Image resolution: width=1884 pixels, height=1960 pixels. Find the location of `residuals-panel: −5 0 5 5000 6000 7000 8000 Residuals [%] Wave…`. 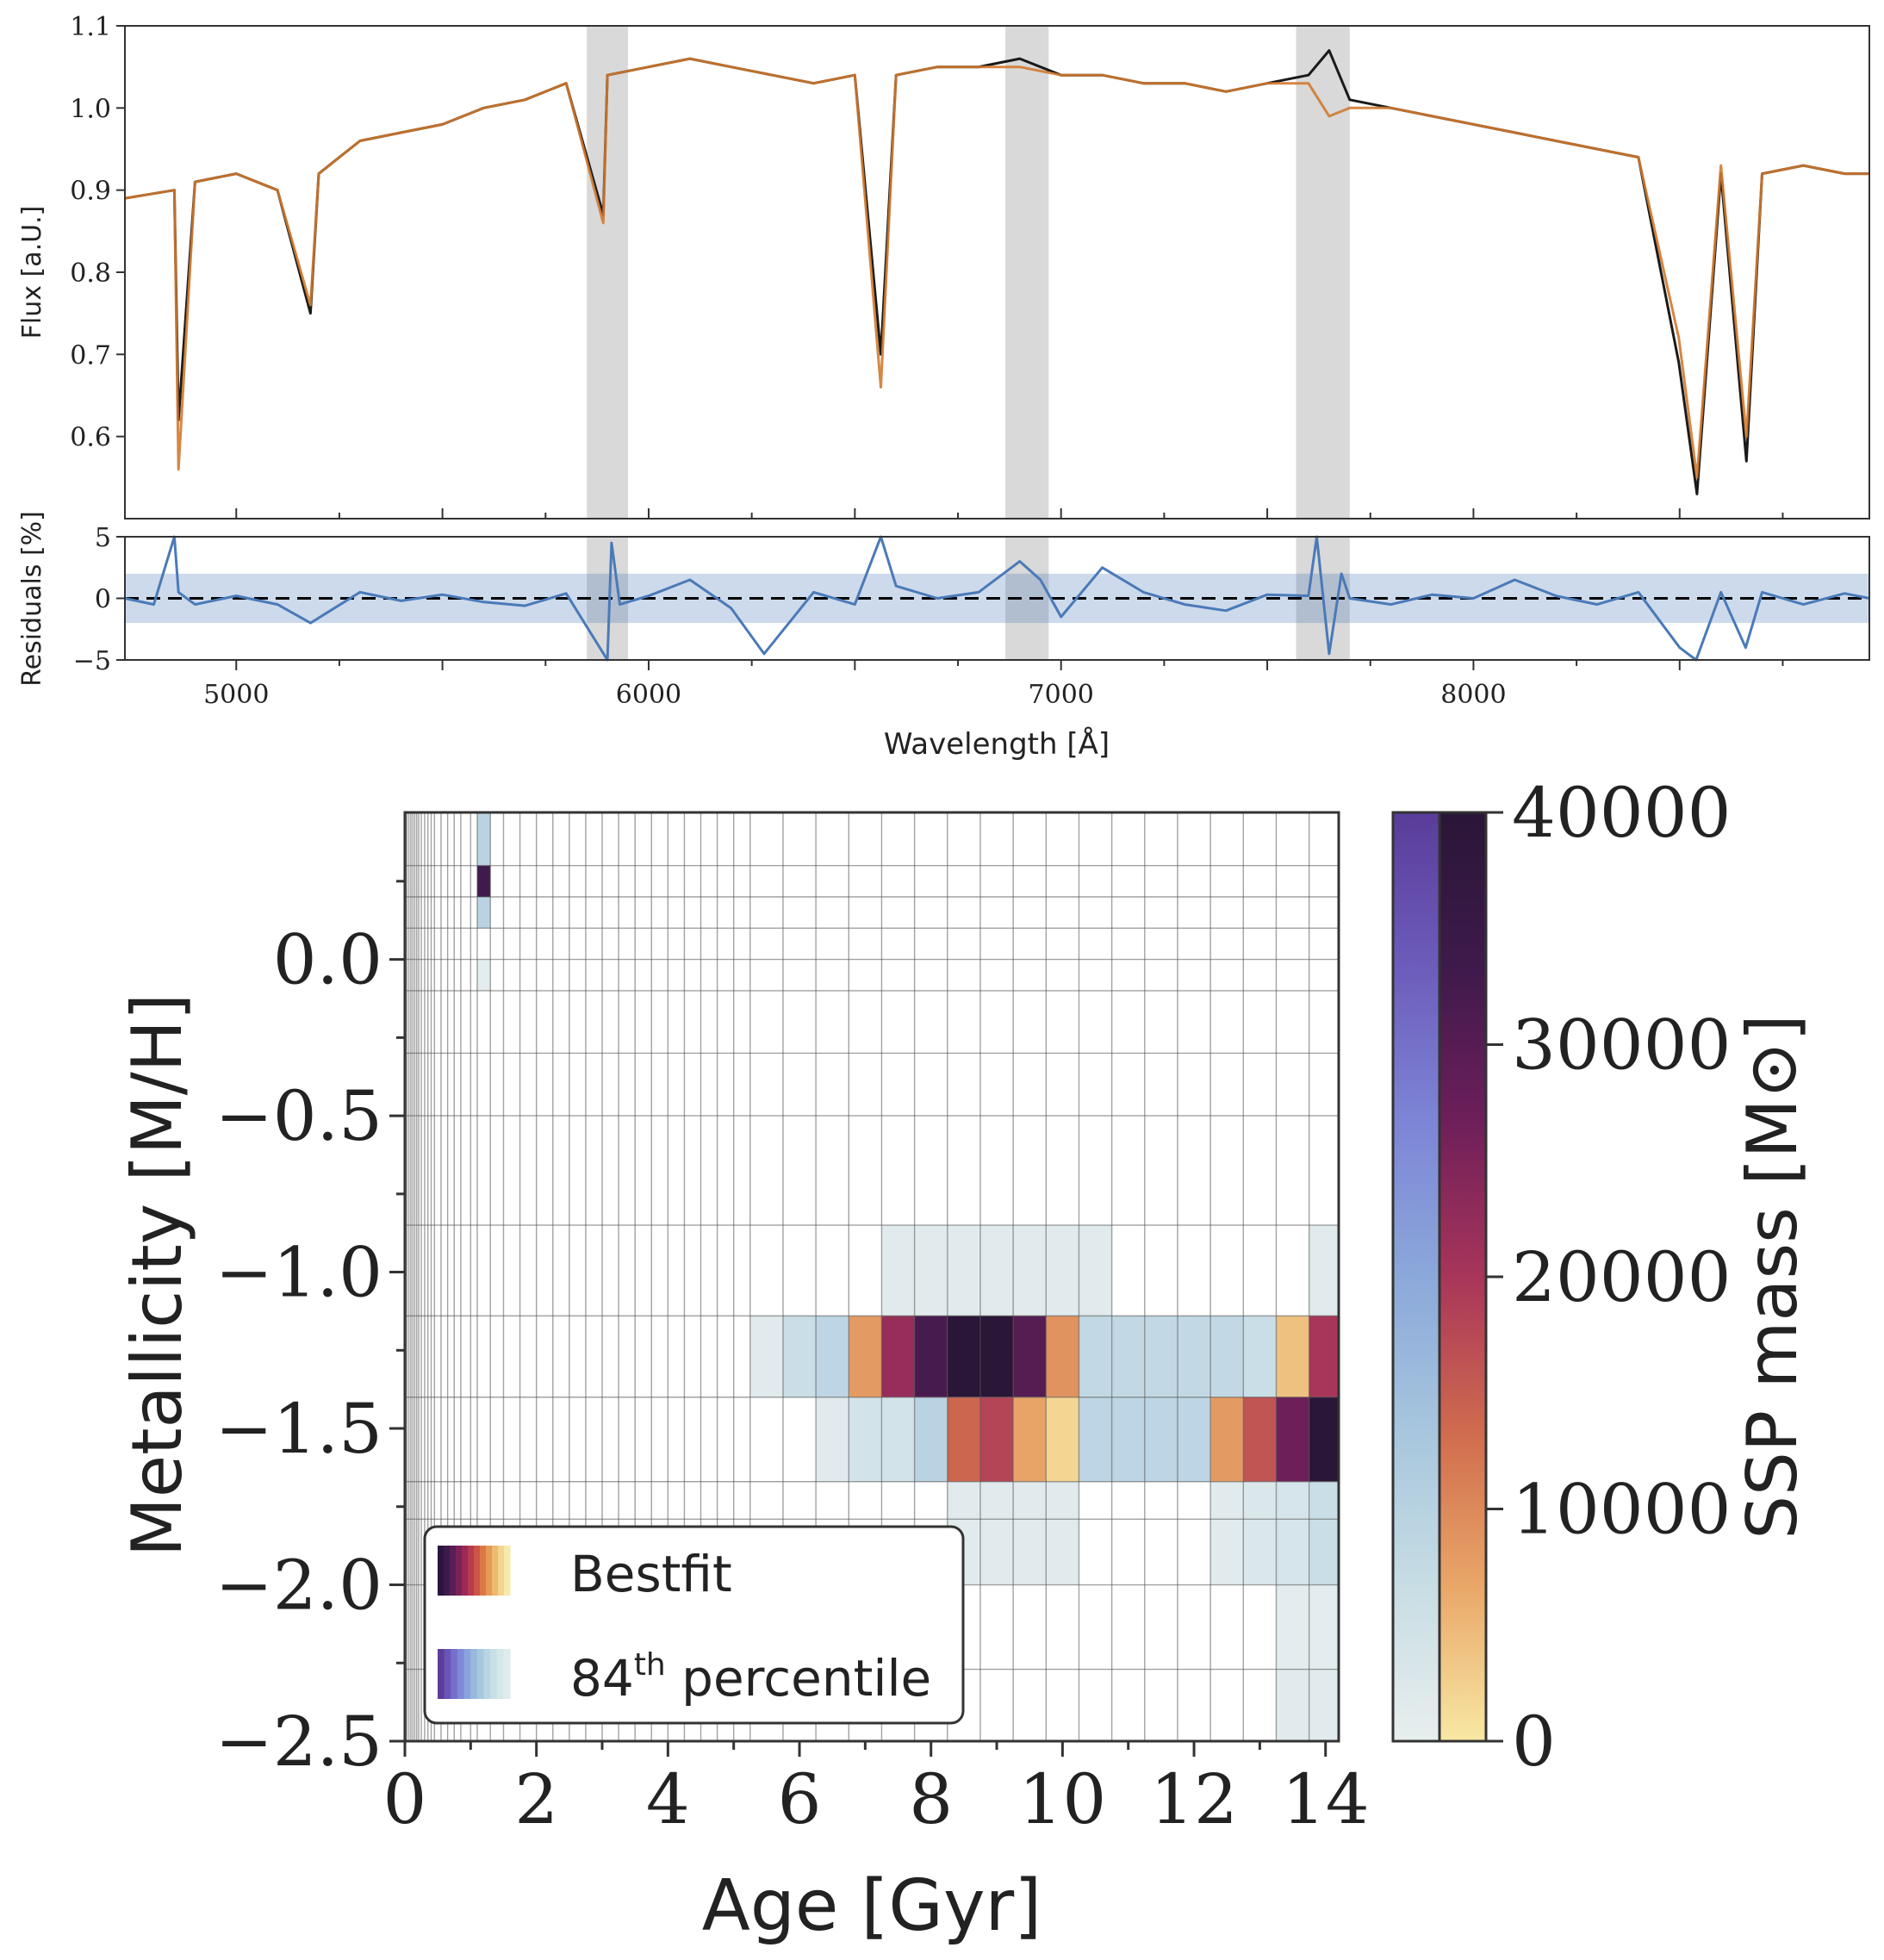

residuals-panel: −5 0 5 5000 6000 7000 8000 Residuals [%] Wave… is located at coordinates (943, 637).